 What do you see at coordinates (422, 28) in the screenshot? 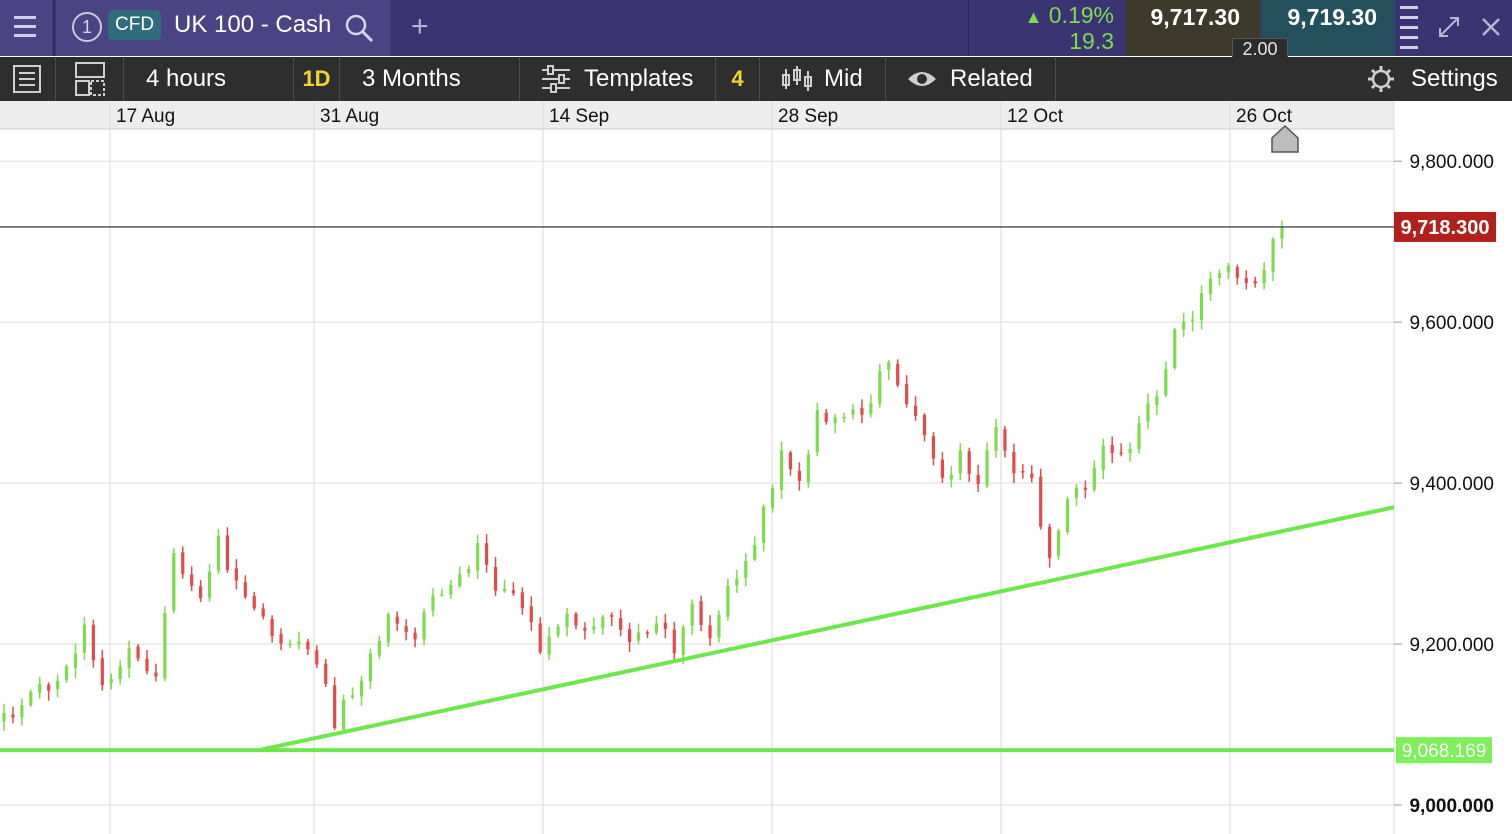
I see `add-tab-button: +` at bounding box center [422, 28].